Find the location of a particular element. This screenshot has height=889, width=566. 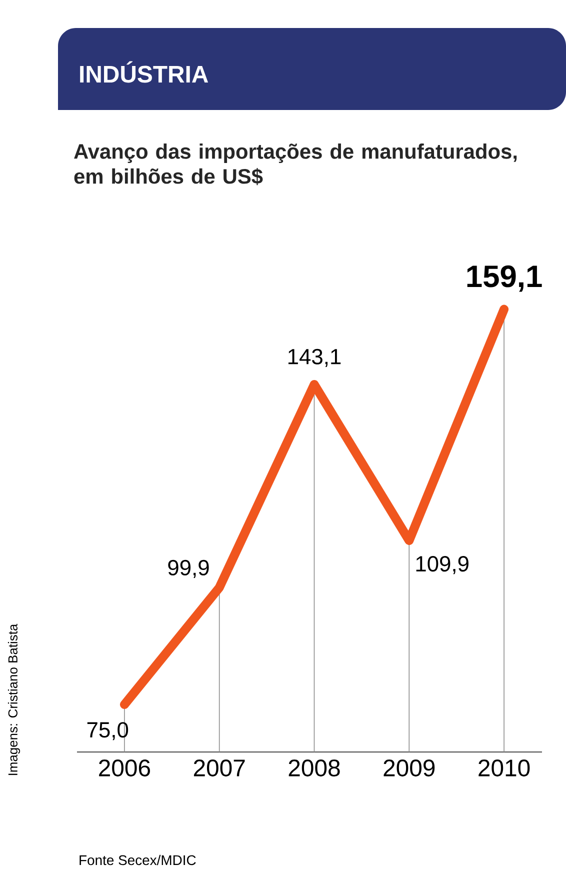

x-tick-label: 2010 is located at coordinates (504, 768).